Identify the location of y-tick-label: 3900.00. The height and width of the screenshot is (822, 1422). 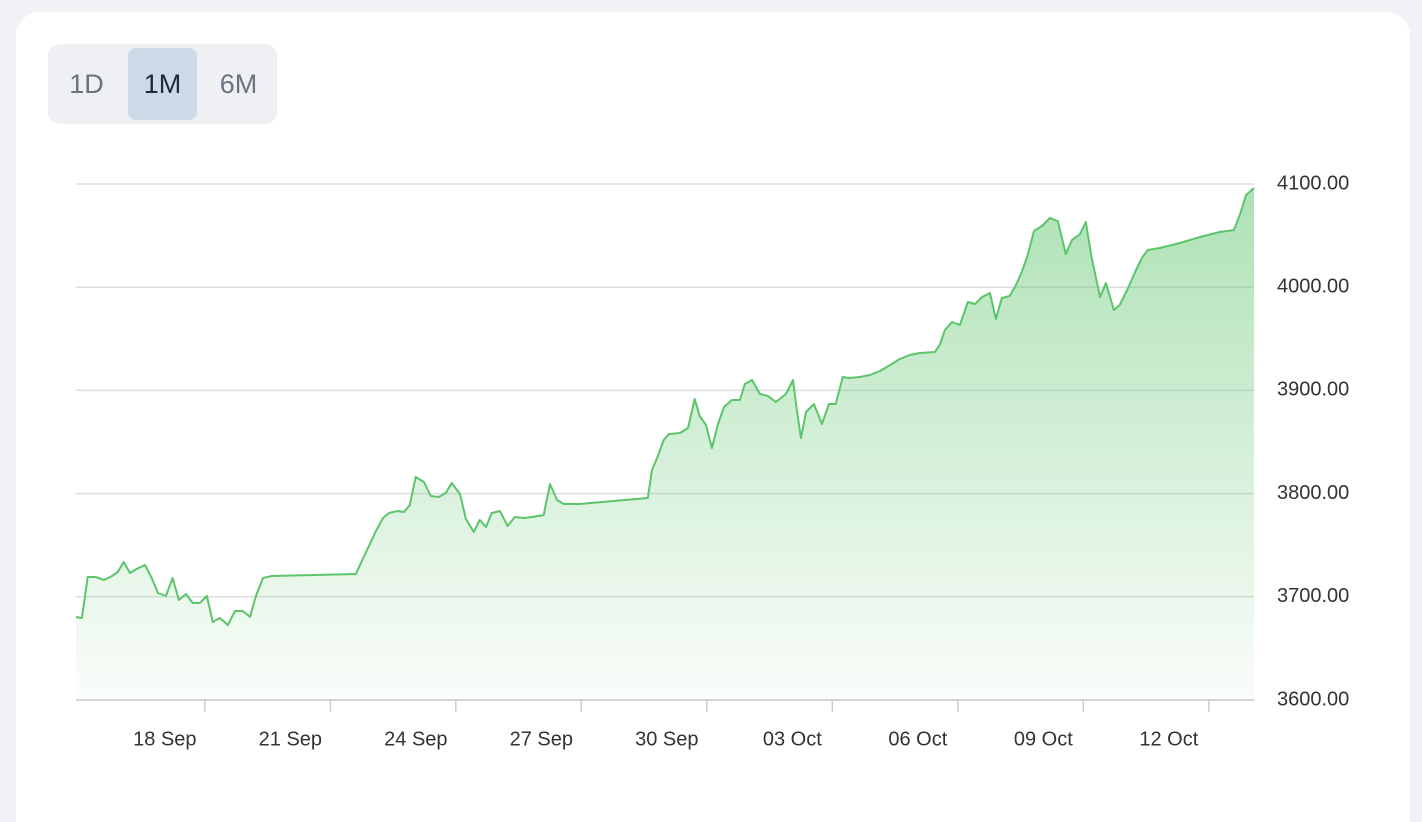
(1313, 390).